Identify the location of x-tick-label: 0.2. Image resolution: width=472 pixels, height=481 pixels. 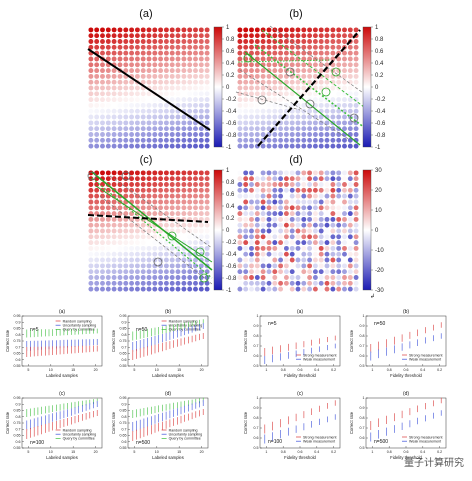
(439, 452).